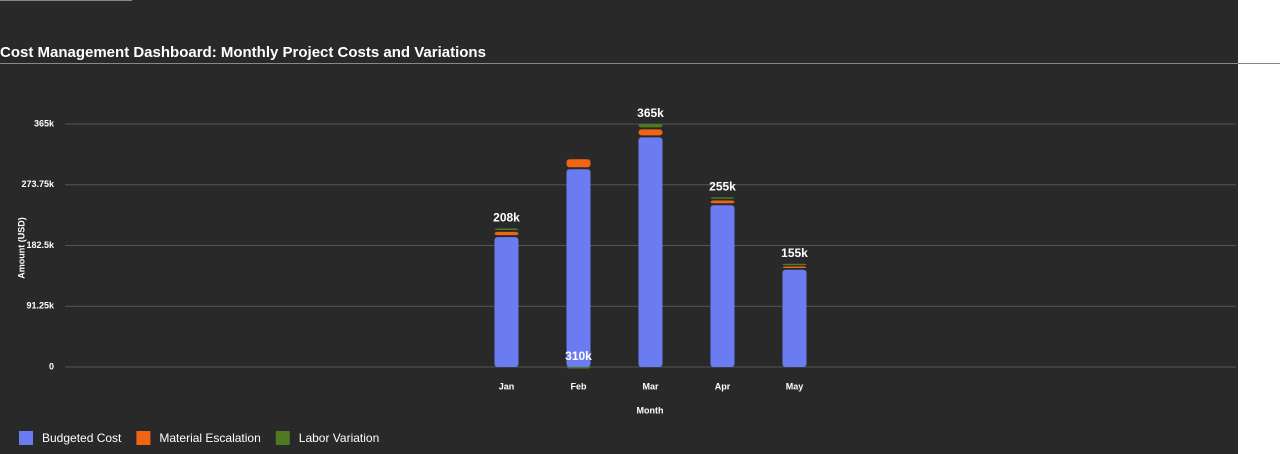  What do you see at coordinates (209, 438) in the screenshot?
I see `legend-label: Material Escalation` at bounding box center [209, 438].